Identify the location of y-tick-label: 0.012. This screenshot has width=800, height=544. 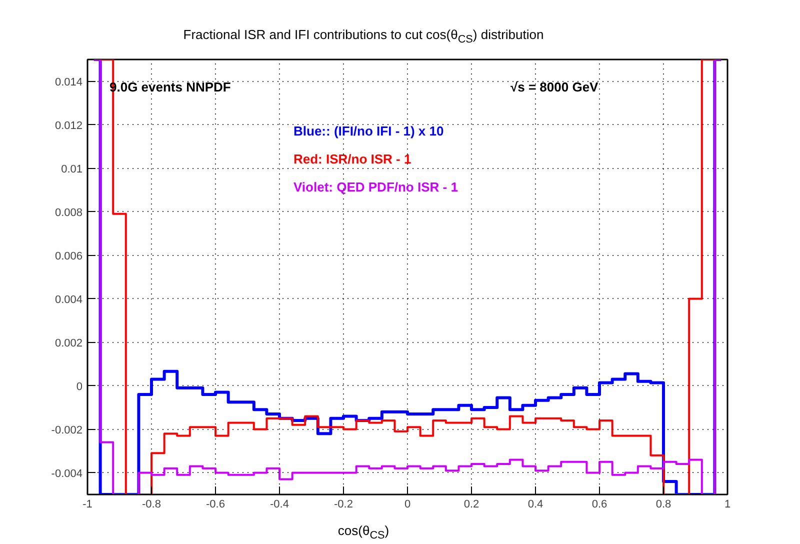
(68, 126).